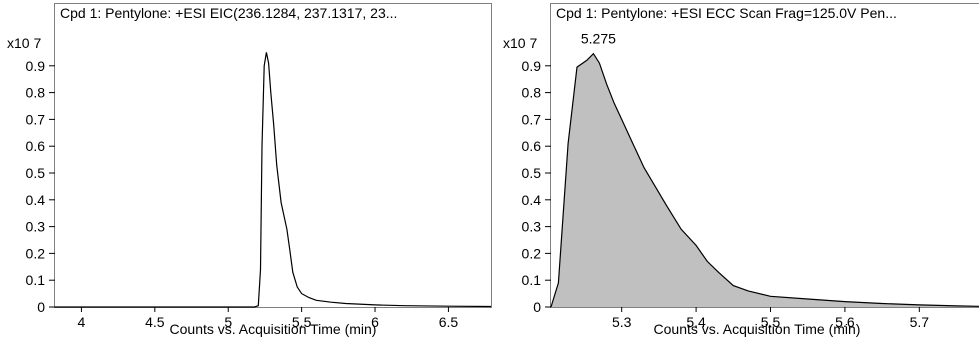 The height and width of the screenshot is (342, 979). I want to click on x-tick-label: 4, so click(82, 322).